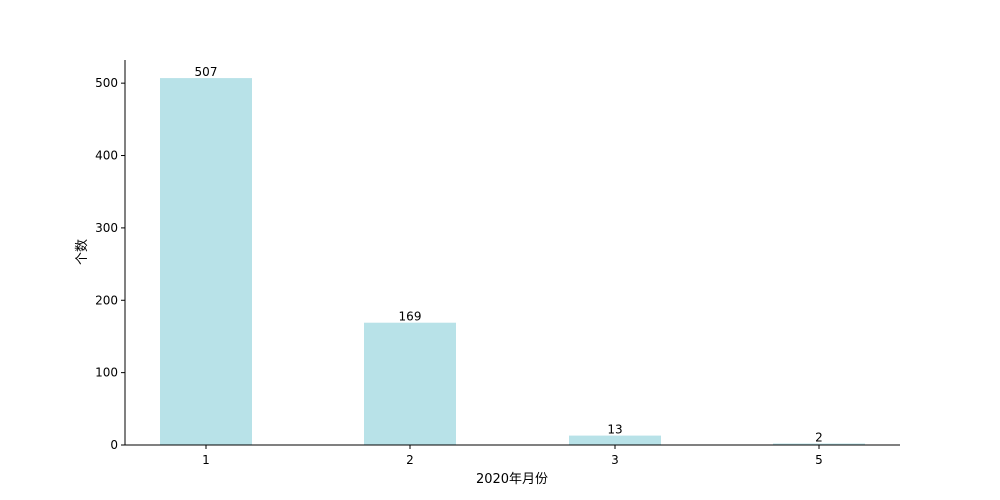  I want to click on y-tick-label-400: 400, so click(106, 156).